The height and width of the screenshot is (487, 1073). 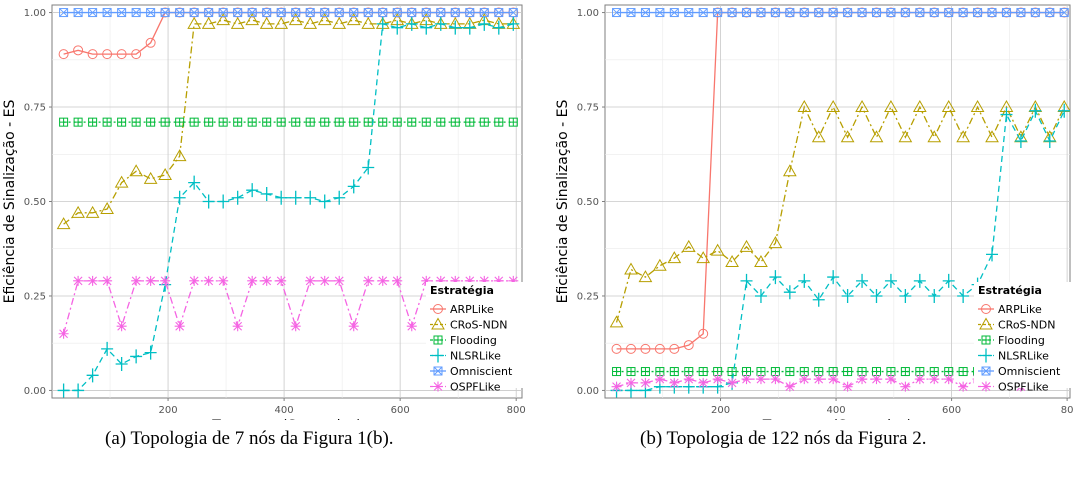 I want to click on legend-entry: NLSRLike, so click(x=1013, y=355).